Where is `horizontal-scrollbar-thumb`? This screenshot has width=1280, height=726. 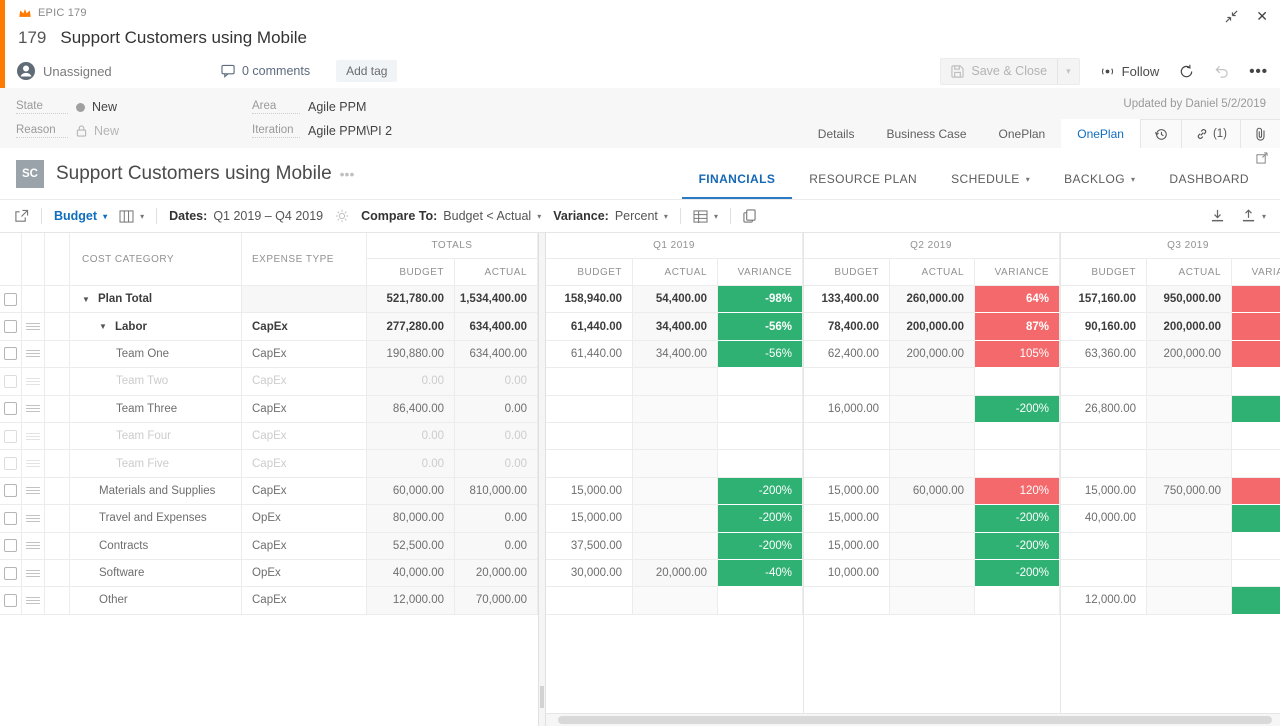
horizontal-scrollbar-thumb is located at coordinates (915, 720).